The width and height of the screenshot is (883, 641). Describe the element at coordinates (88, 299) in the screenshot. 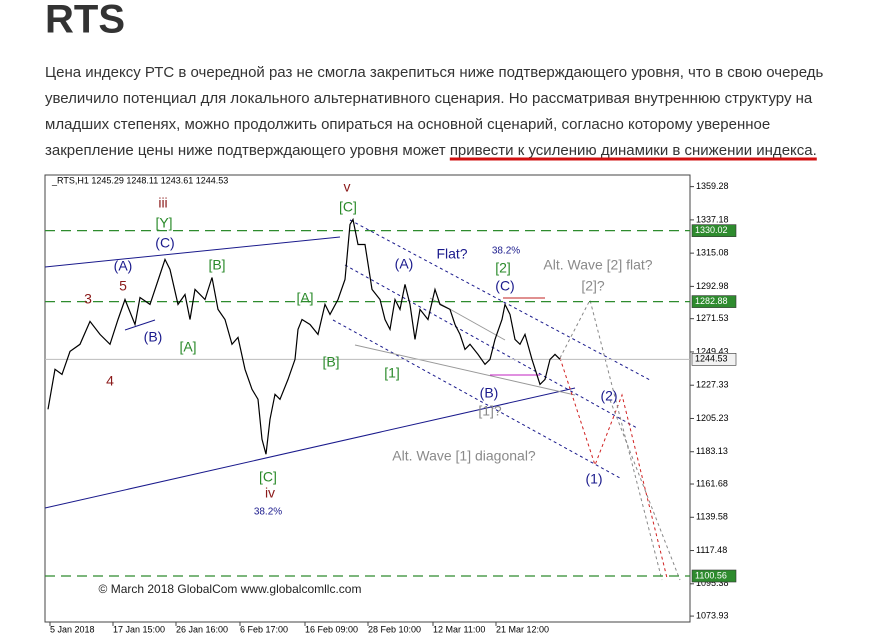

I see `wave-label: 3` at that location.